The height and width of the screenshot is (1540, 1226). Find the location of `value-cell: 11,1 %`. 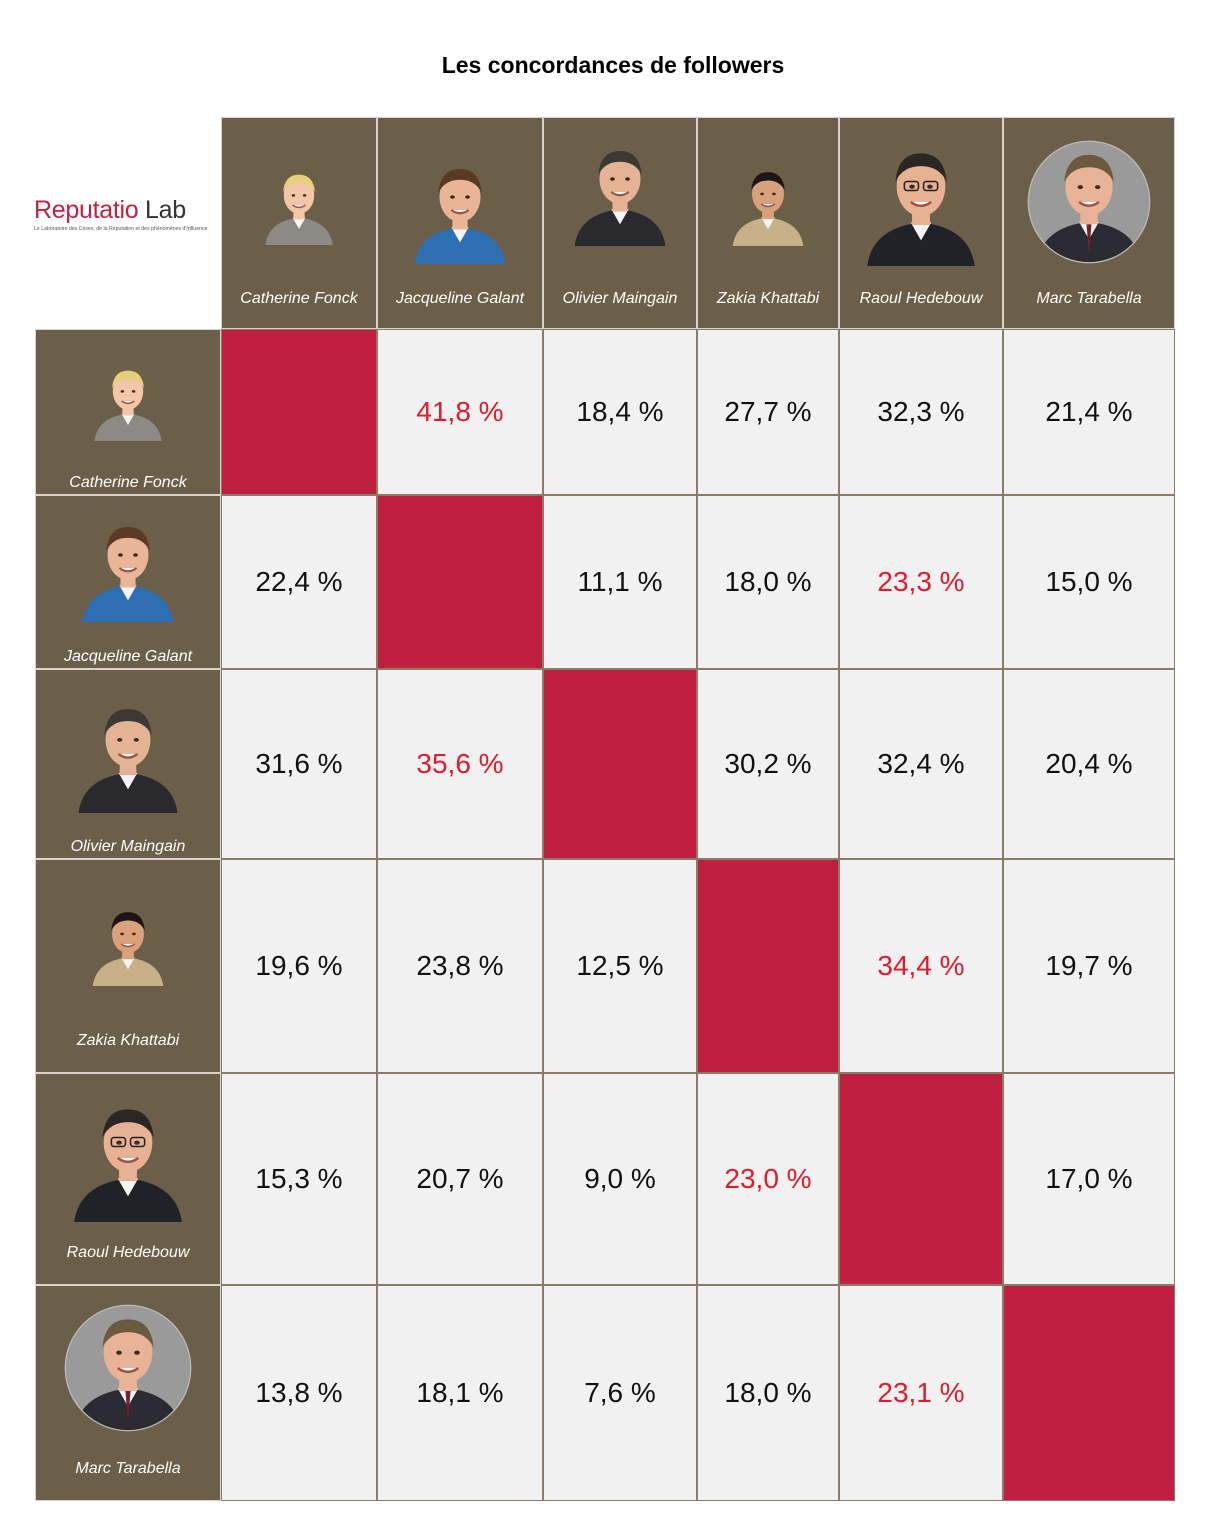

value-cell: 11,1 % is located at coordinates (620, 582).